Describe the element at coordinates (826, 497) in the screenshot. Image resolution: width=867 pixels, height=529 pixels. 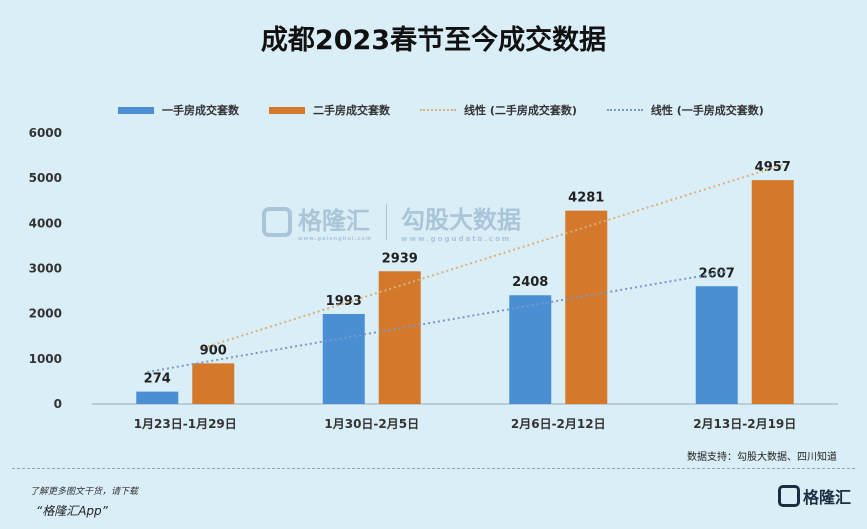
I see `footer-logo-text: 格隆汇` at that location.